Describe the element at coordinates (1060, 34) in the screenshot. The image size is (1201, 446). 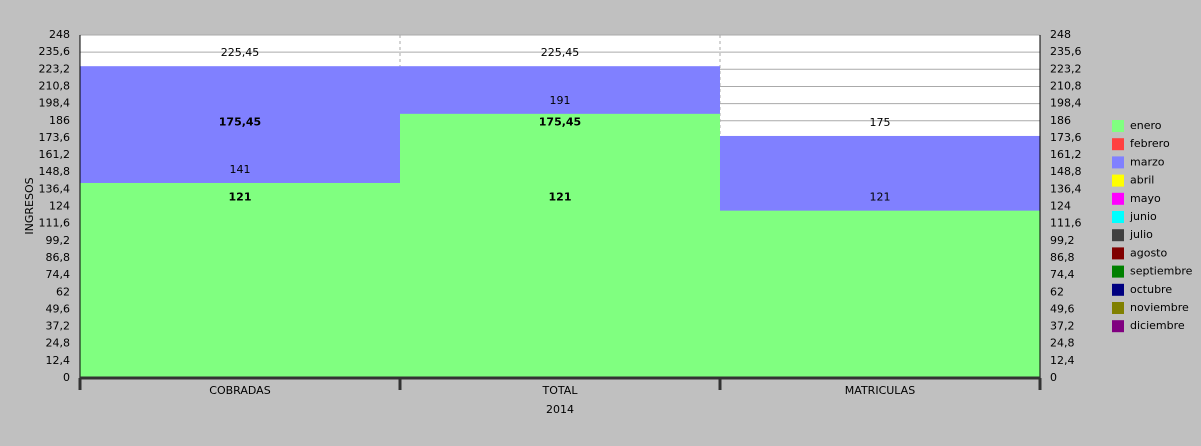
I see `y2-tick-label: 248` at that location.